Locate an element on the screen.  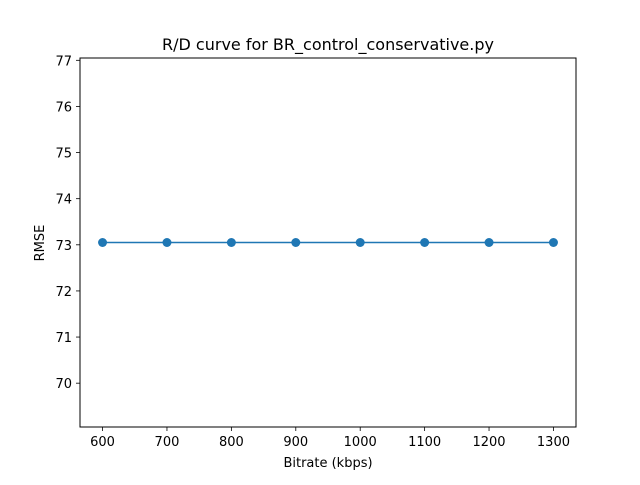
y-tick-label-1: 71 is located at coordinates (63, 338).